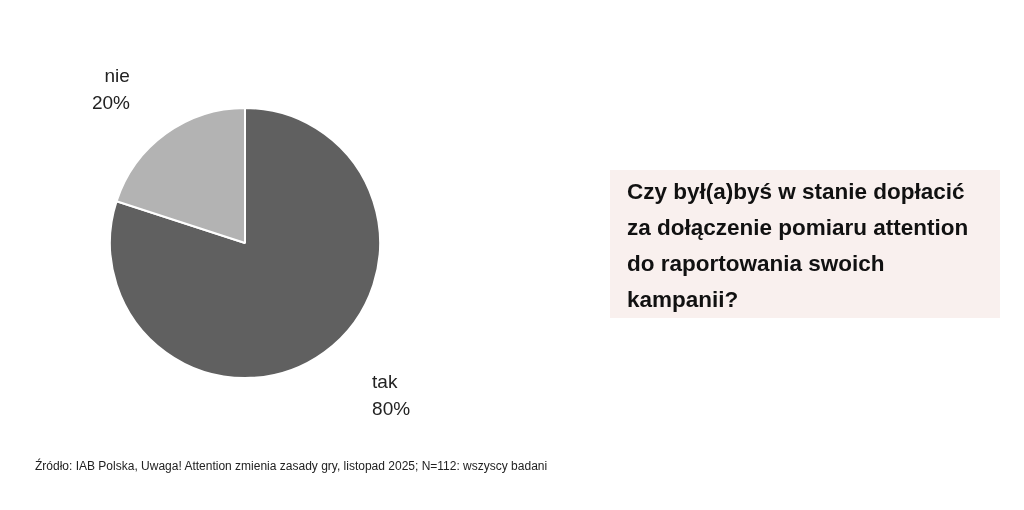 The image size is (1024, 510). I want to click on slice-label: nie, so click(117, 75).